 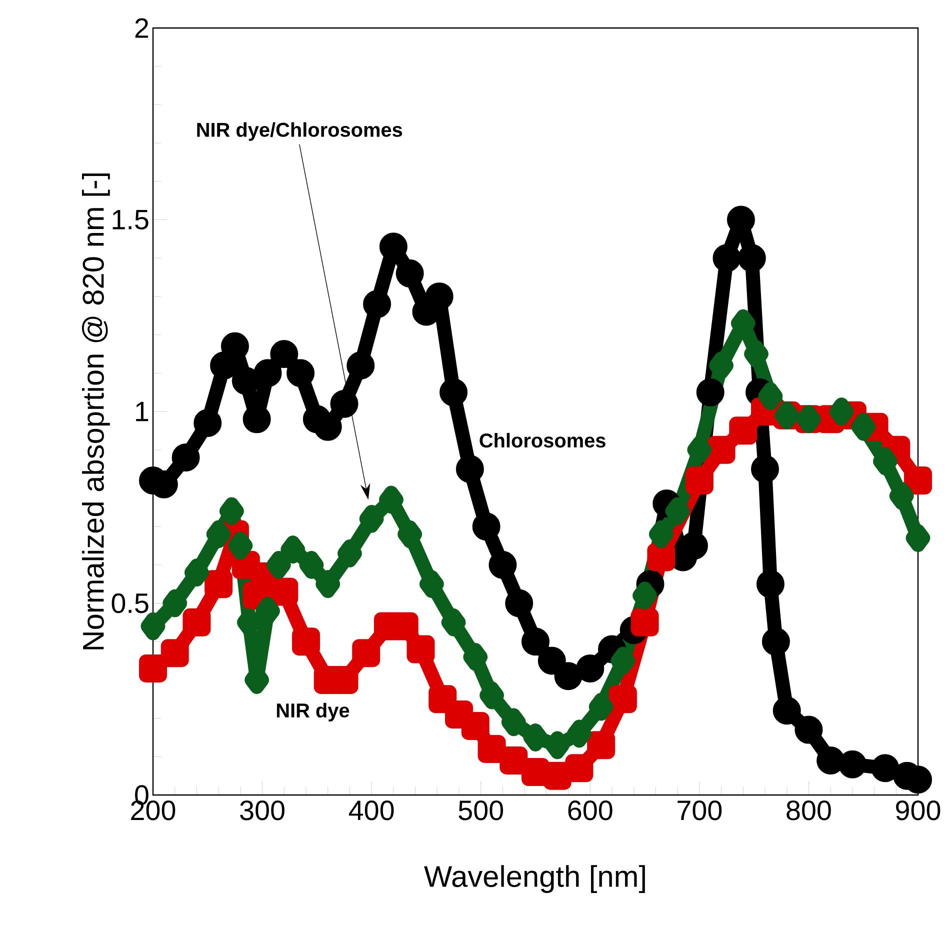 What do you see at coordinates (534, 879) in the screenshot?
I see `x-axis-title: Wavelength [nm]` at bounding box center [534, 879].